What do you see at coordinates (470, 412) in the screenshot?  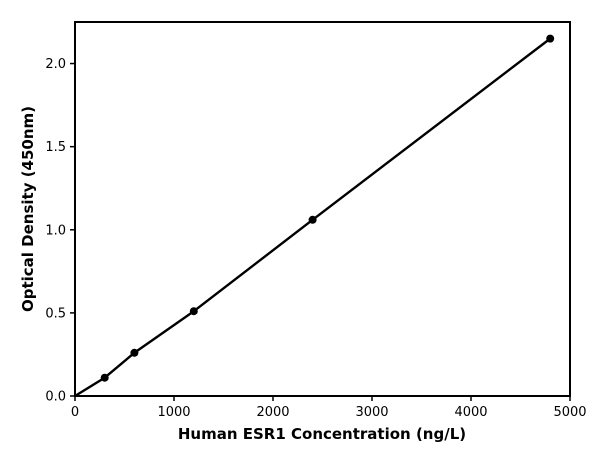 I see `x-tick-label: 4000` at bounding box center [470, 412].